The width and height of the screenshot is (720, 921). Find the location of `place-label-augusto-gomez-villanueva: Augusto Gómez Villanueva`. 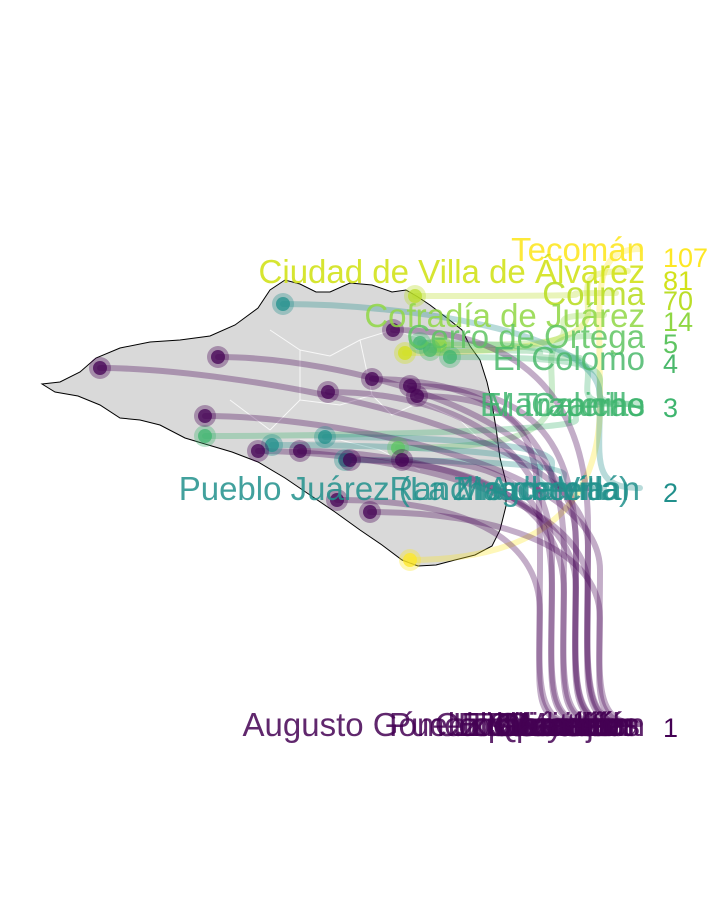

place-label-augusto-gomez-villanueva: Augusto Gómez Villanueva is located at coordinates (442, 724).